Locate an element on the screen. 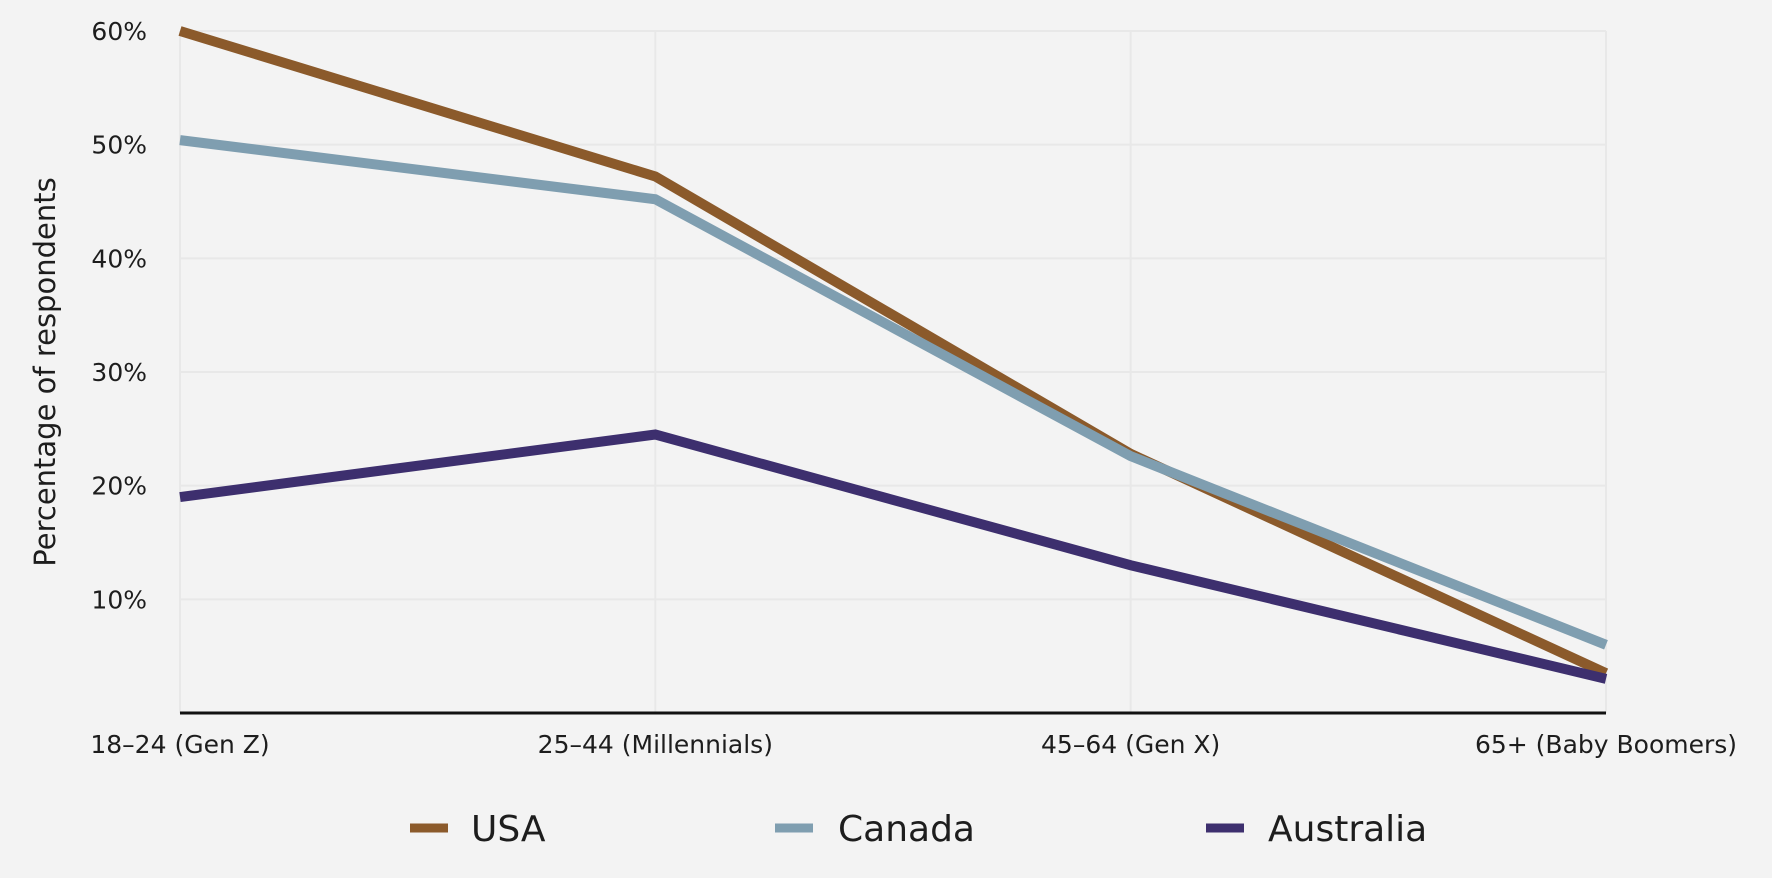 The height and width of the screenshot is (878, 1772). legend-label-canada: Canada is located at coordinates (906, 829).